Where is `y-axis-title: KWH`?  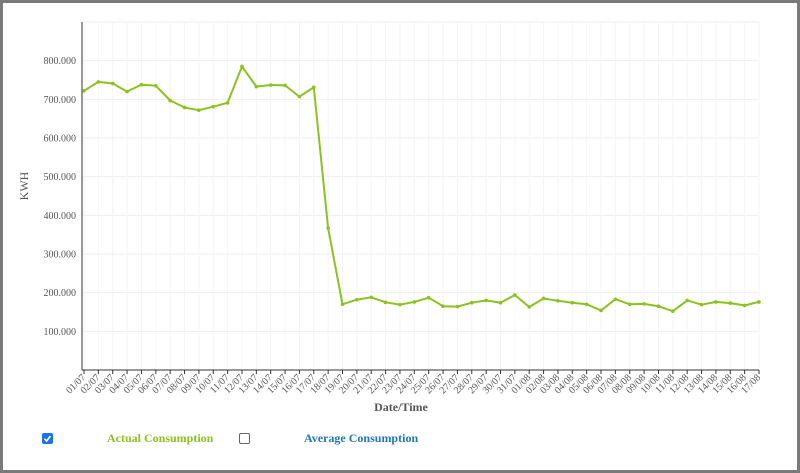
y-axis-title: KWH is located at coordinates (24, 185).